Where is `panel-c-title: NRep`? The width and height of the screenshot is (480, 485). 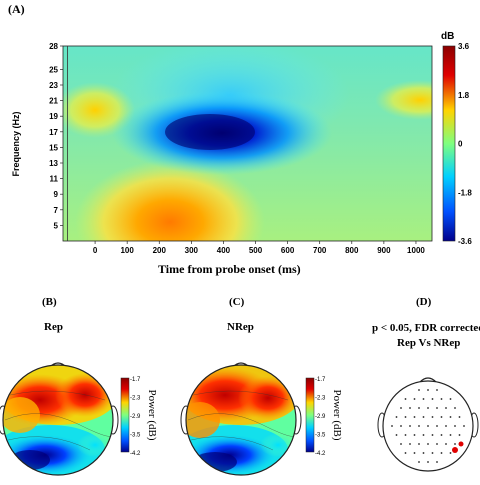 panel-c-title: NRep is located at coordinates (240, 327).